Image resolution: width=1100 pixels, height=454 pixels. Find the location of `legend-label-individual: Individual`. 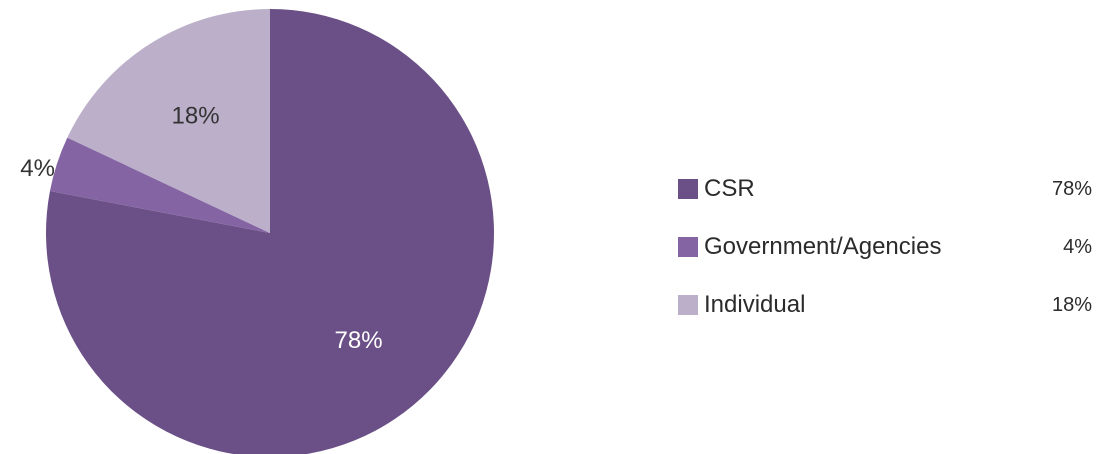

legend-label-individual: Individual is located at coordinates (755, 304).